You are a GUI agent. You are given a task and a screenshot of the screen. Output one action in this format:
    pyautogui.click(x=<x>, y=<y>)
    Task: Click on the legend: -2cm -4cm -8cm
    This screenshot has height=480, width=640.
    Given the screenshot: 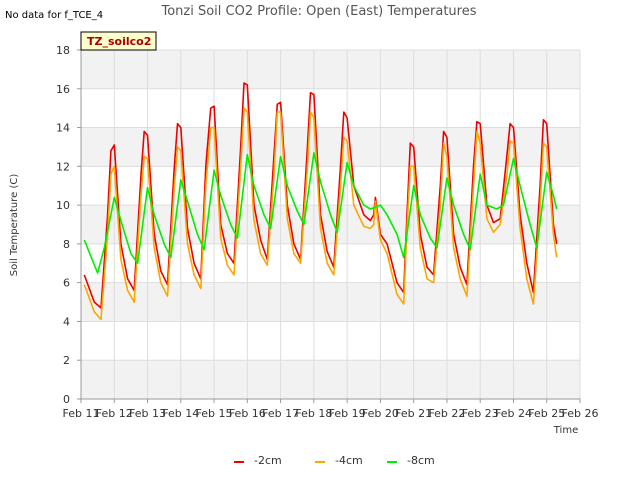 What is the action you would take?
    pyautogui.click(x=334, y=460)
    